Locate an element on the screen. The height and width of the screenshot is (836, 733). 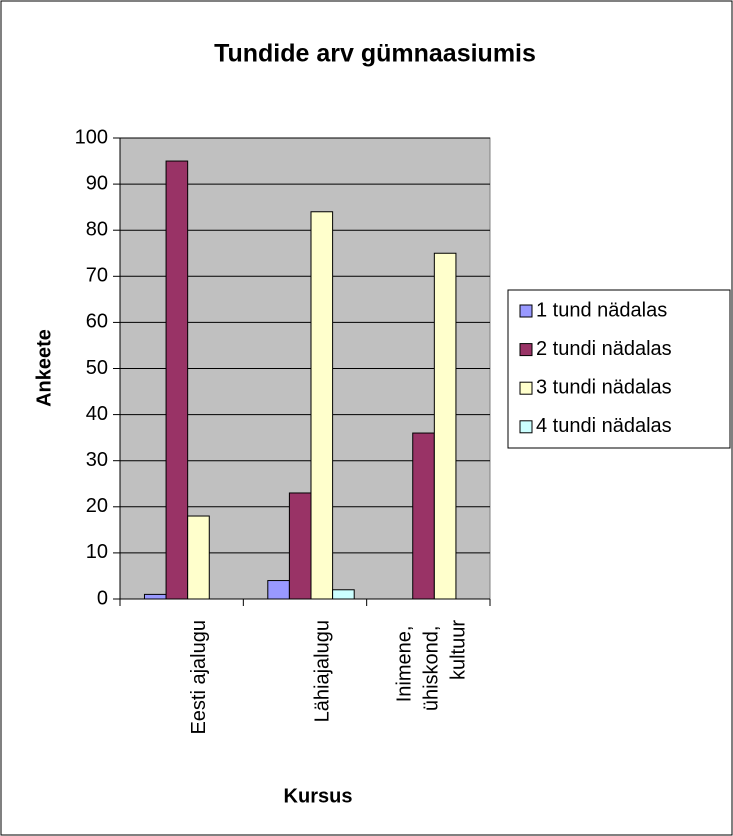
x-axis-label: Kursus is located at coordinates (318, 796).